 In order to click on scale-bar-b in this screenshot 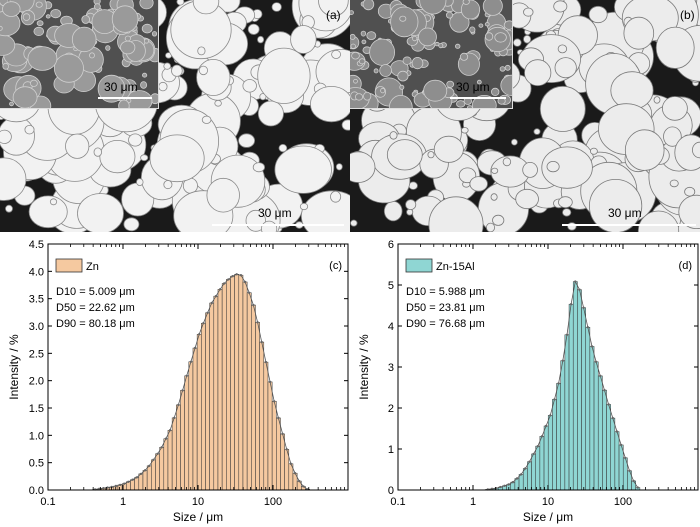, I will do `click(629, 225)`.